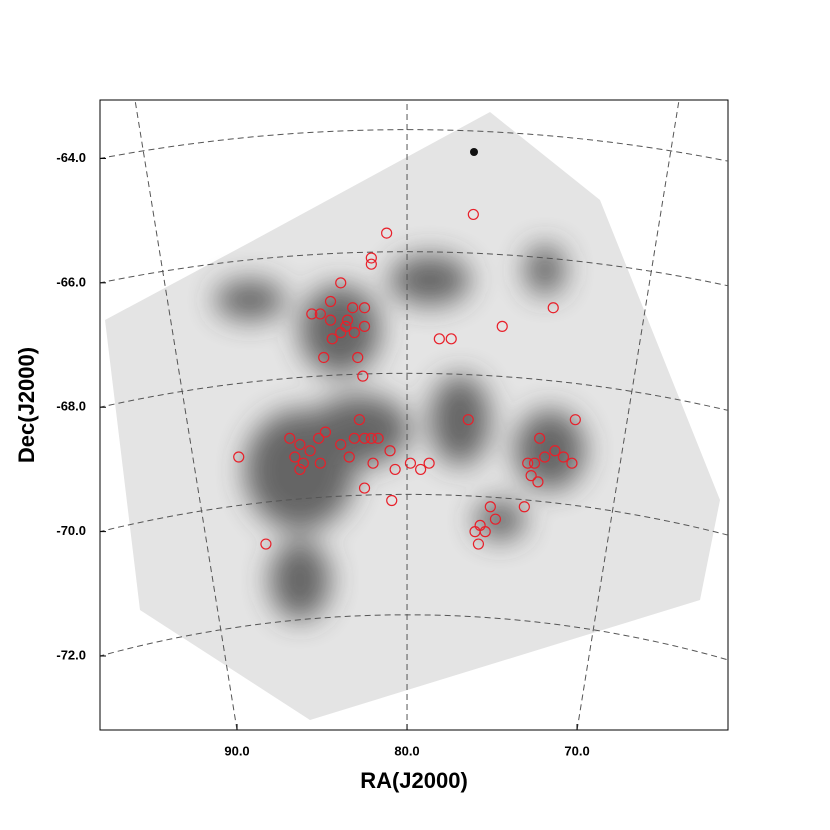 The width and height of the screenshot is (830, 830). Describe the element at coordinates (26, 405) in the screenshot. I see `y-axis-title: Dec(J2000)` at that location.